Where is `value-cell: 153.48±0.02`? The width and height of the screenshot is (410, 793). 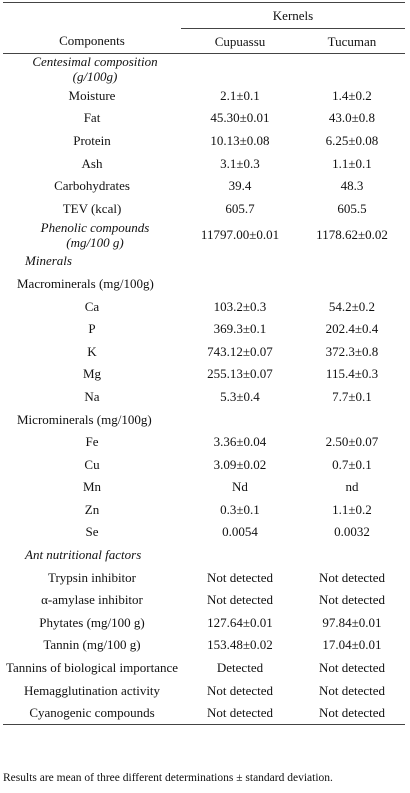
value-cell: 153.48±0.02 is located at coordinates (240, 645).